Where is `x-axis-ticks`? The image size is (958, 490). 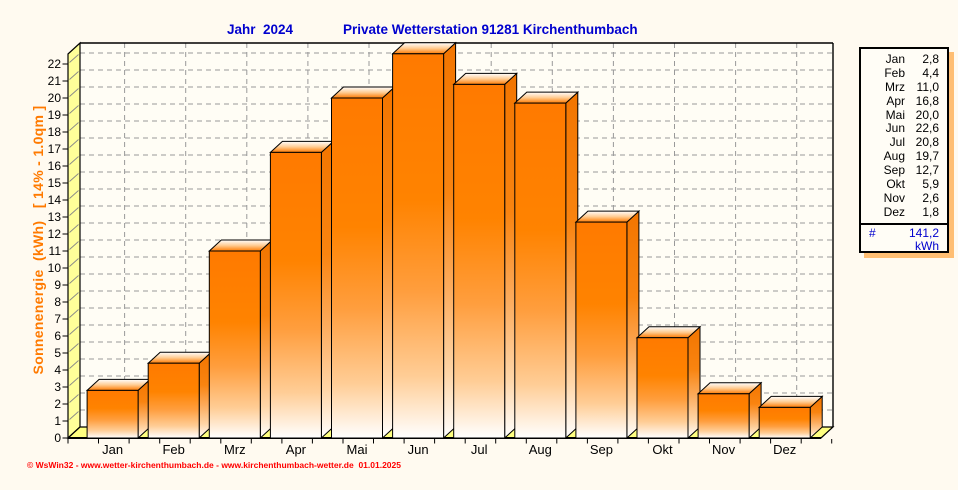
x-axis-ticks is located at coordinates (450, 441).